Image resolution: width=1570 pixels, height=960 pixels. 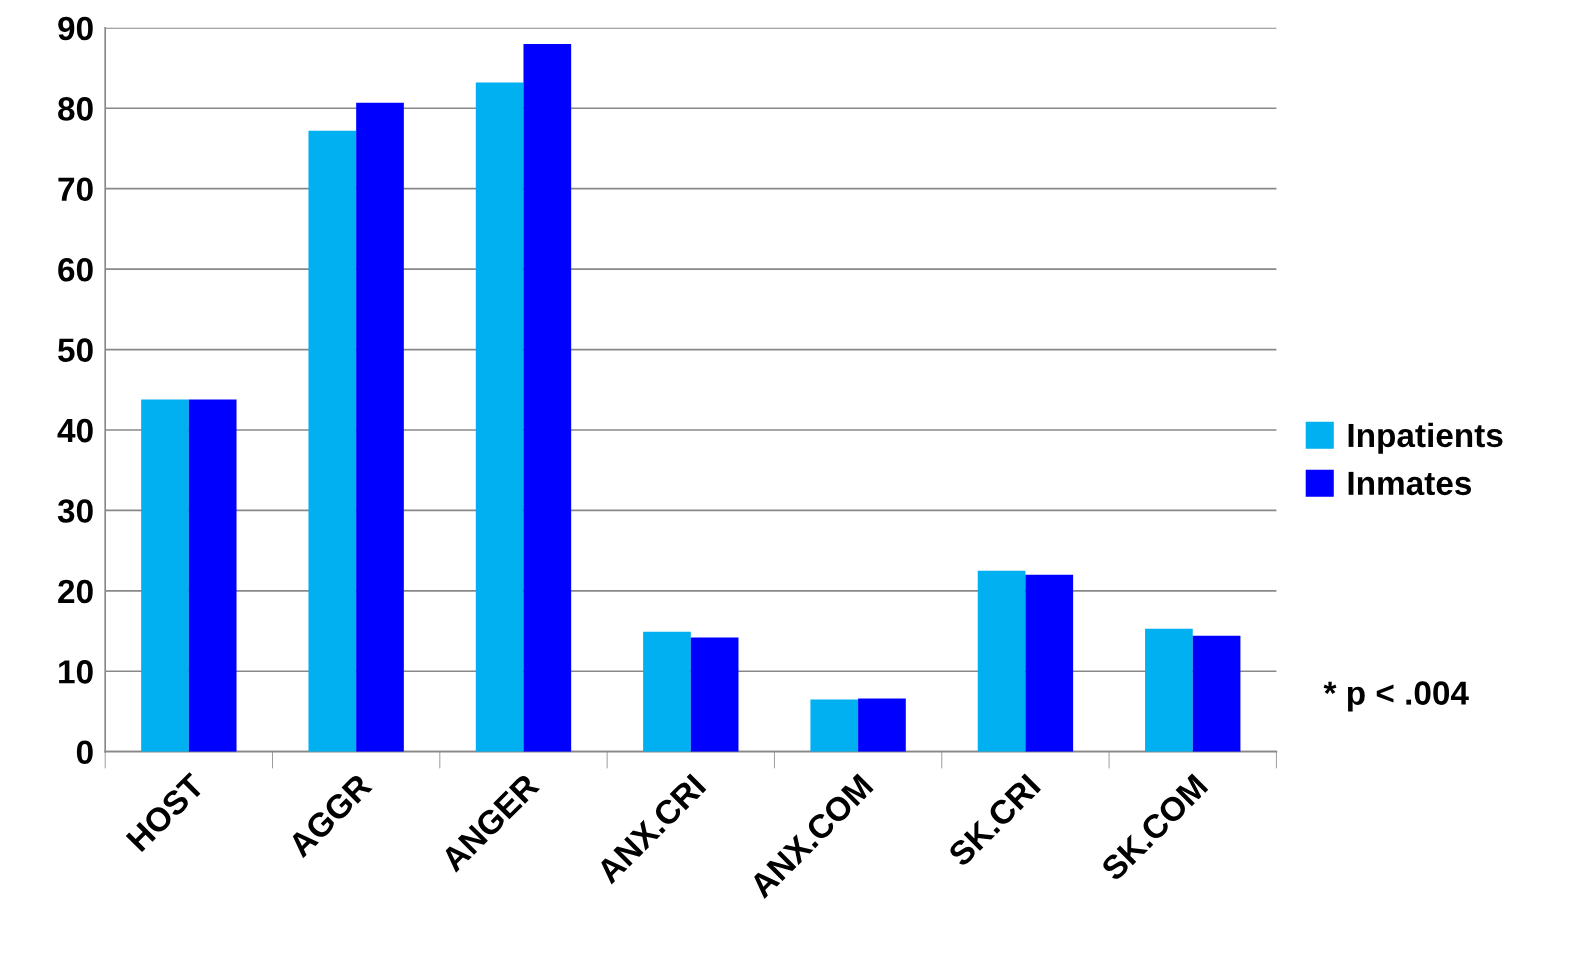 What do you see at coordinates (75, 350) in the screenshot?
I see `y-tick-label: 50` at bounding box center [75, 350].